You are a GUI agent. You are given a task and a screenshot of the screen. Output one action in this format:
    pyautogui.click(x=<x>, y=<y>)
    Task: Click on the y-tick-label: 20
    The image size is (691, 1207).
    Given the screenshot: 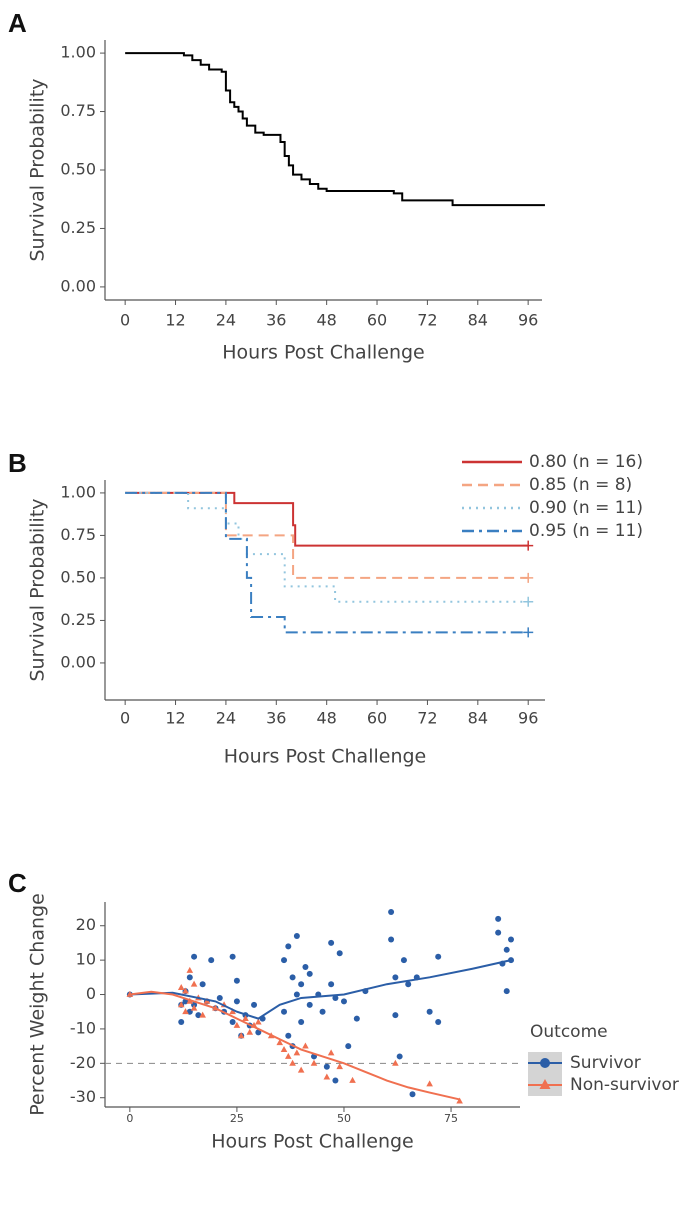 What is the action you would take?
    pyautogui.click(x=86, y=924)
    